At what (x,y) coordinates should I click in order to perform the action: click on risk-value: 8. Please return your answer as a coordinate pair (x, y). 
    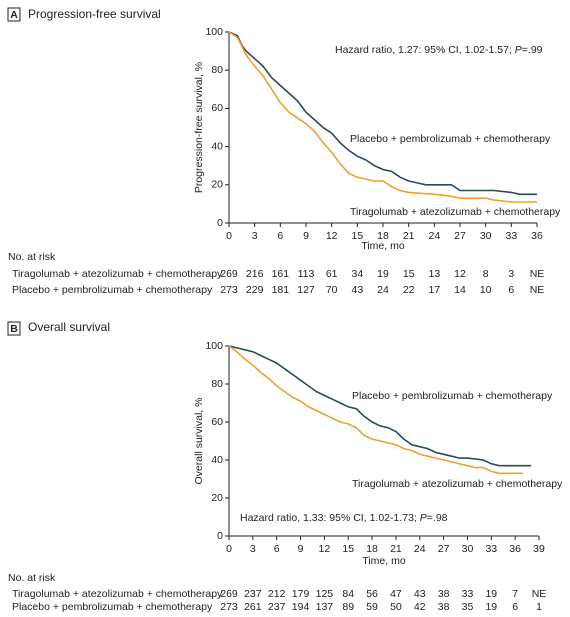
    Looking at the image, I should click on (486, 274).